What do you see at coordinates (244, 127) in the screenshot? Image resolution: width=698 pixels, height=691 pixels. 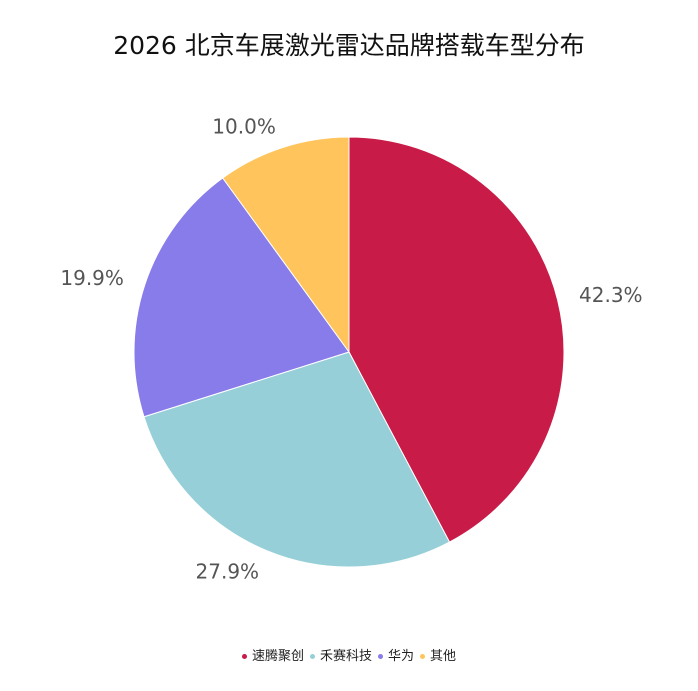 I see `data-label-3: 10.0%` at bounding box center [244, 127].